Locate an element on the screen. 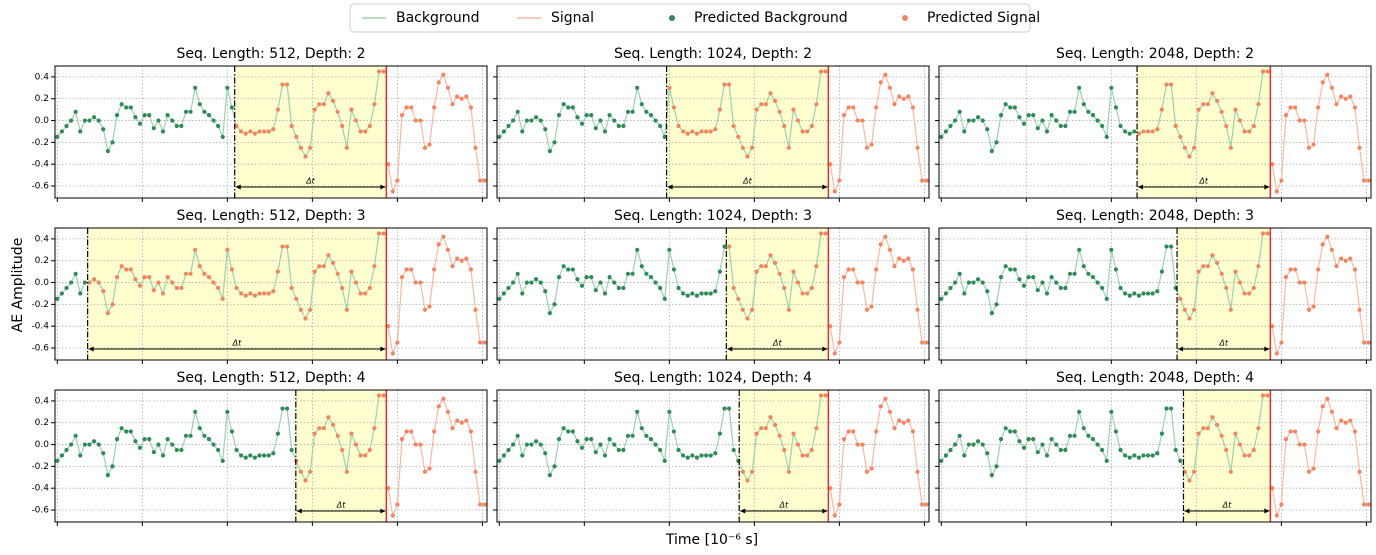  y-tick-label: -0.2 is located at coordinates (40, 143).